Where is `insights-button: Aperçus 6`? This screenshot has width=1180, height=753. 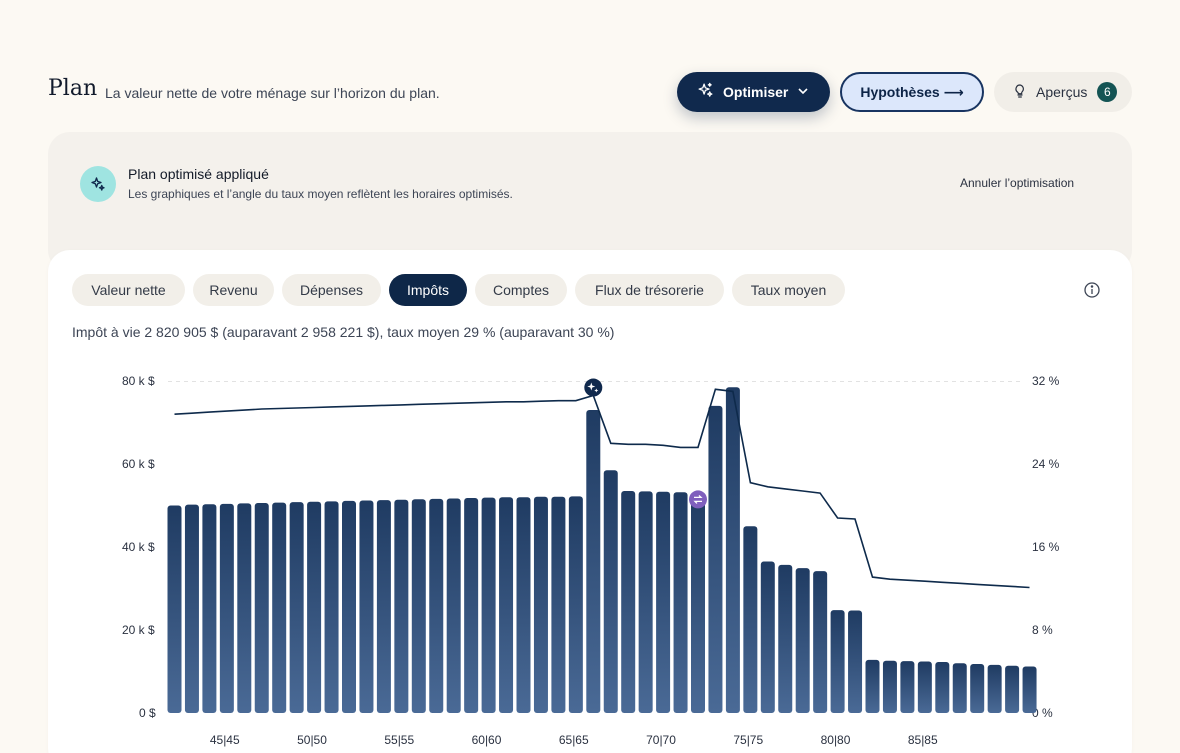
insights-button: Aperçus 6 is located at coordinates (1063, 92).